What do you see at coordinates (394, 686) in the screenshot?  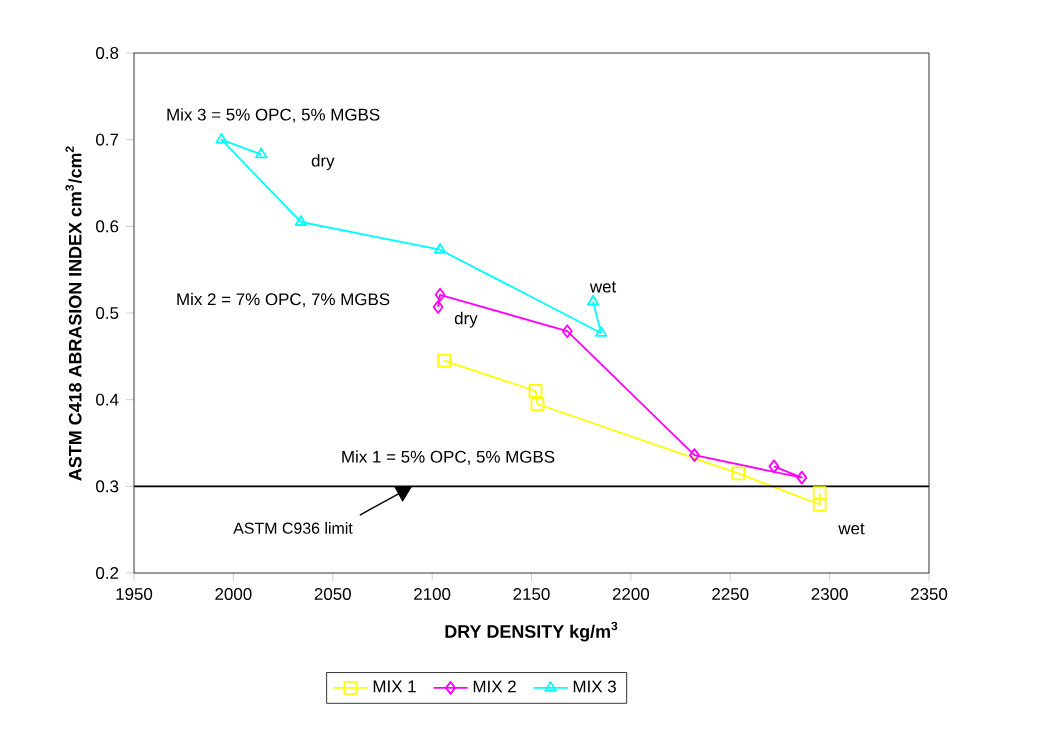 I see `legend-label: MIX 1` at bounding box center [394, 686].